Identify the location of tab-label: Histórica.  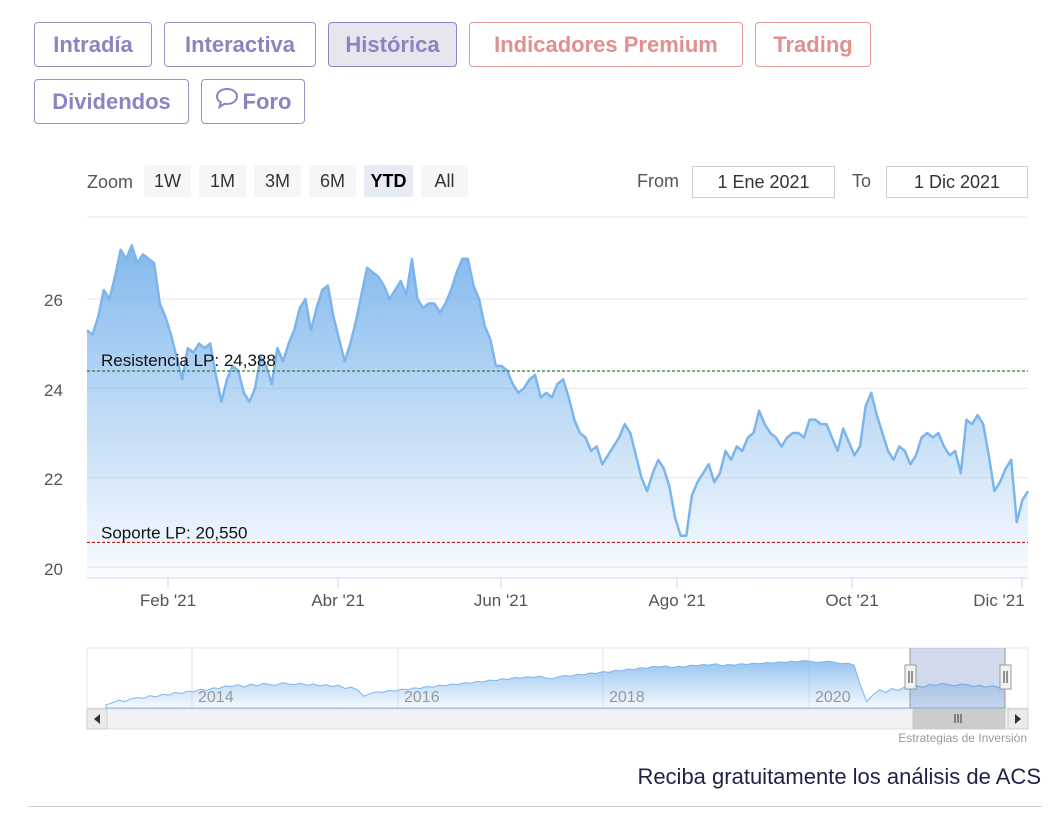
(392, 44).